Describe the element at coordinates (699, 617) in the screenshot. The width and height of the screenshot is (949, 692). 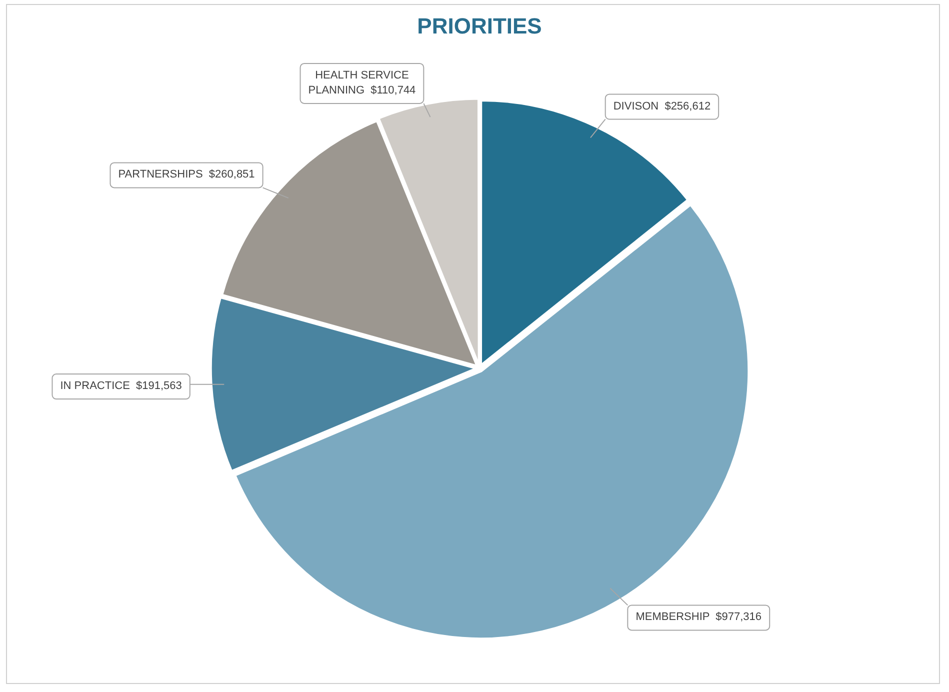
I see `slice-label: MEMBERSHIP $977,316` at that location.